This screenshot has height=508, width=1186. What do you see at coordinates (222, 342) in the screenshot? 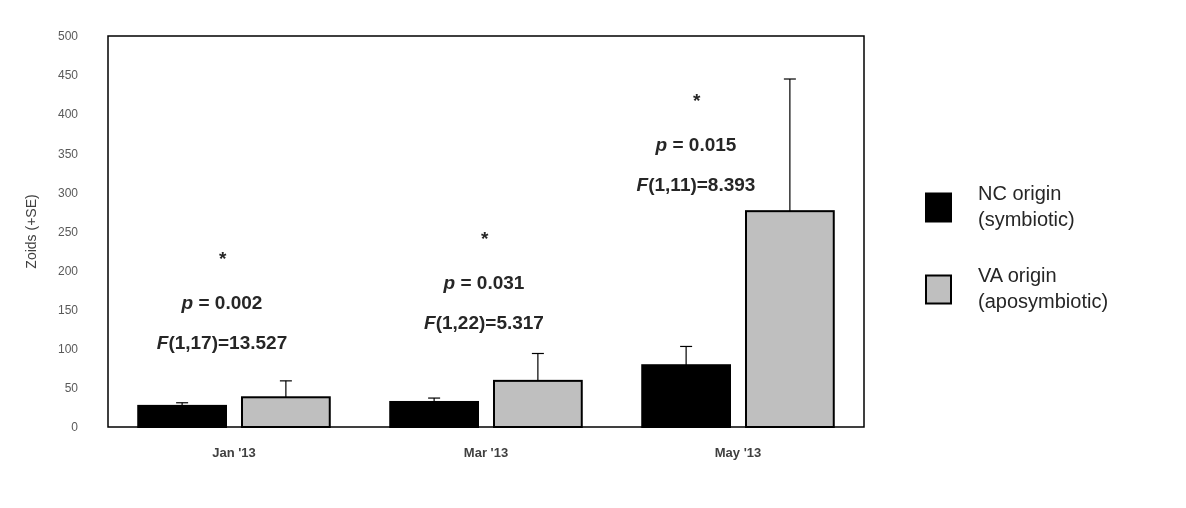
I see `annotation: F(1,17)=13.527` at bounding box center [222, 342].